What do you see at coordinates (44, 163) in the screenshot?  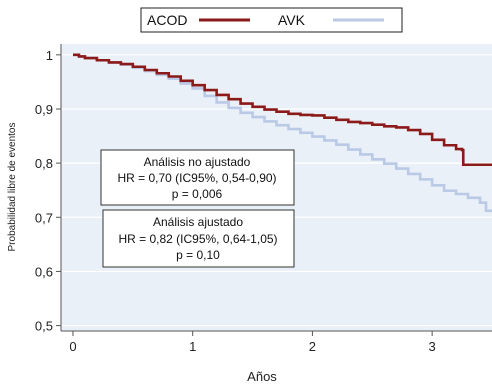 I see `y-tick-label: 0,8` at bounding box center [44, 163].